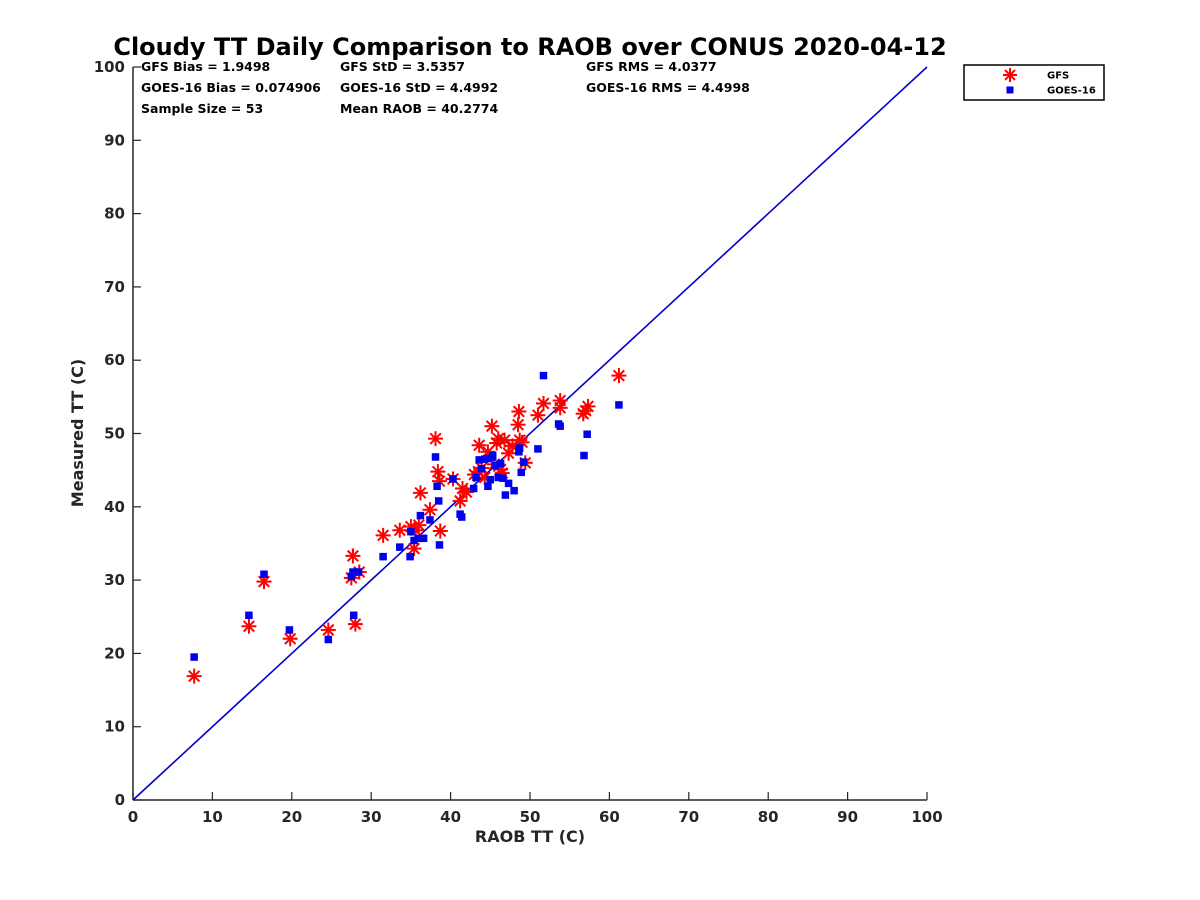 The image size is (1200, 900). What do you see at coordinates (77, 433) in the screenshot?
I see `y-axis-label: Measured TT (C)` at bounding box center [77, 433].